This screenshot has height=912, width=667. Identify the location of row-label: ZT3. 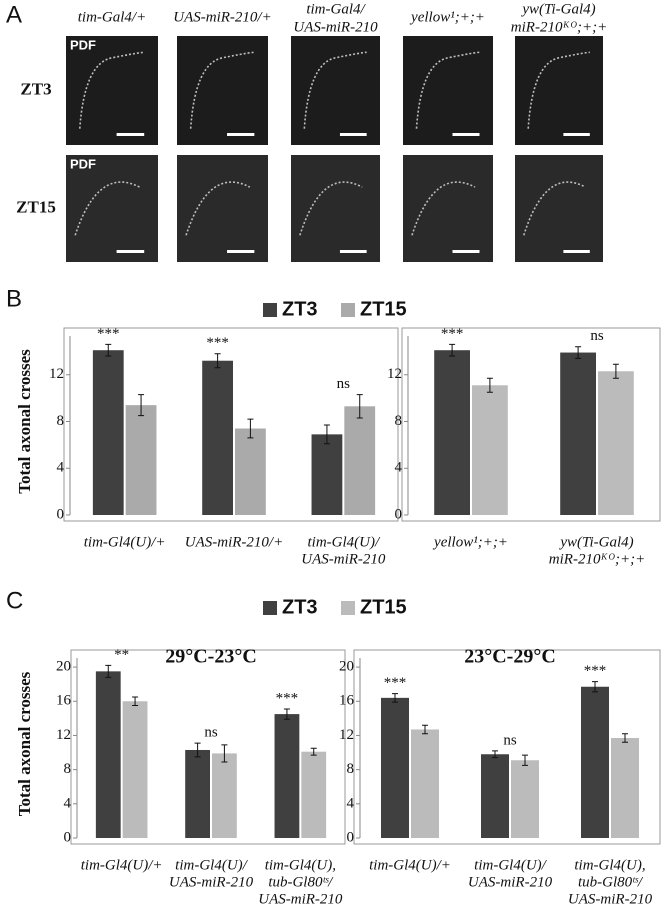
(35, 88).